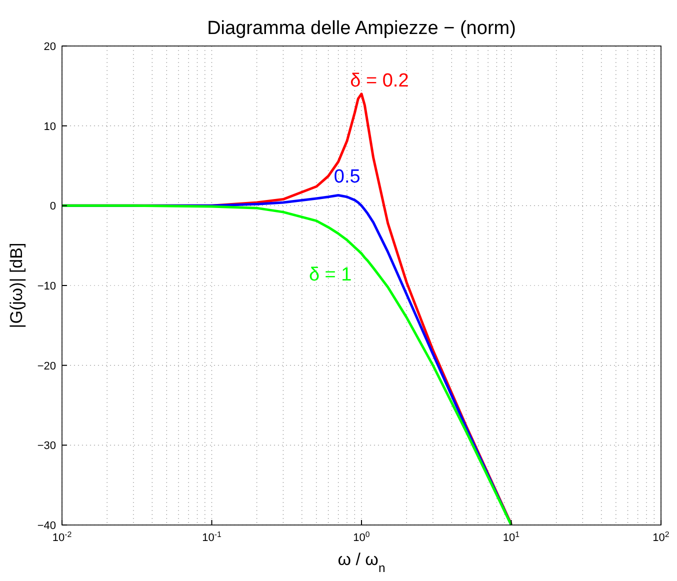 Image resolution: width=677 pixels, height=581 pixels. Describe the element at coordinates (362, 562) in the screenshot. I see `x-axis-title: ω / ω$_{n}$` at that location.